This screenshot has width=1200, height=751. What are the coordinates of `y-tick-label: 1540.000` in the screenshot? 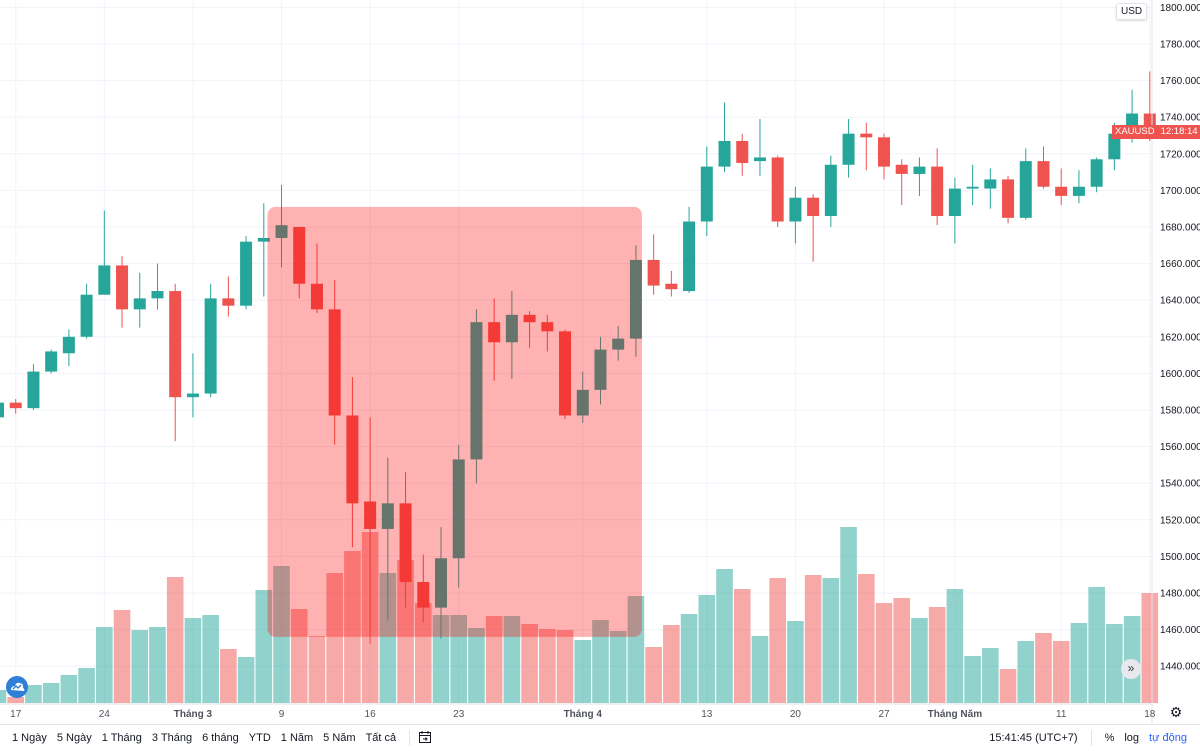 It's located at (1180, 484).